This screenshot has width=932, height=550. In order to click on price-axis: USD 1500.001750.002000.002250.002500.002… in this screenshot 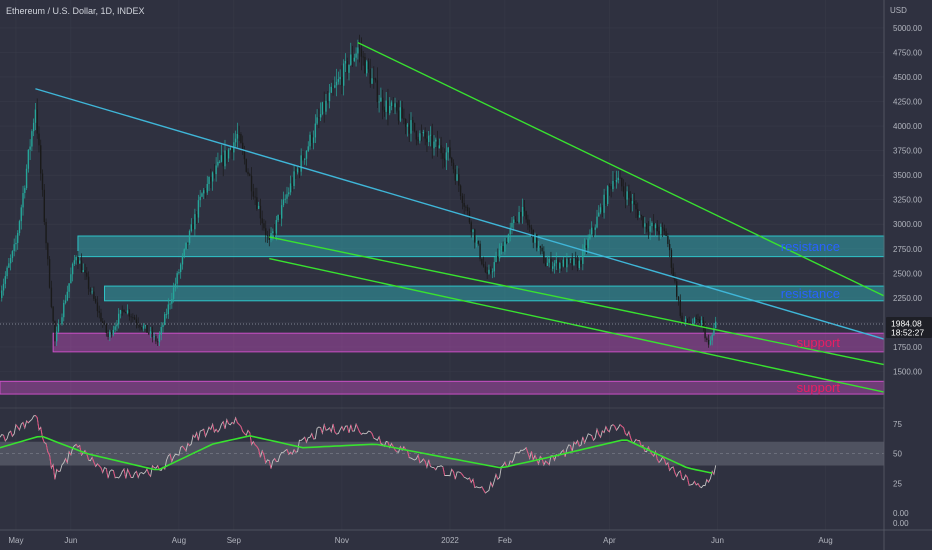, I will do `click(906, 191)`.